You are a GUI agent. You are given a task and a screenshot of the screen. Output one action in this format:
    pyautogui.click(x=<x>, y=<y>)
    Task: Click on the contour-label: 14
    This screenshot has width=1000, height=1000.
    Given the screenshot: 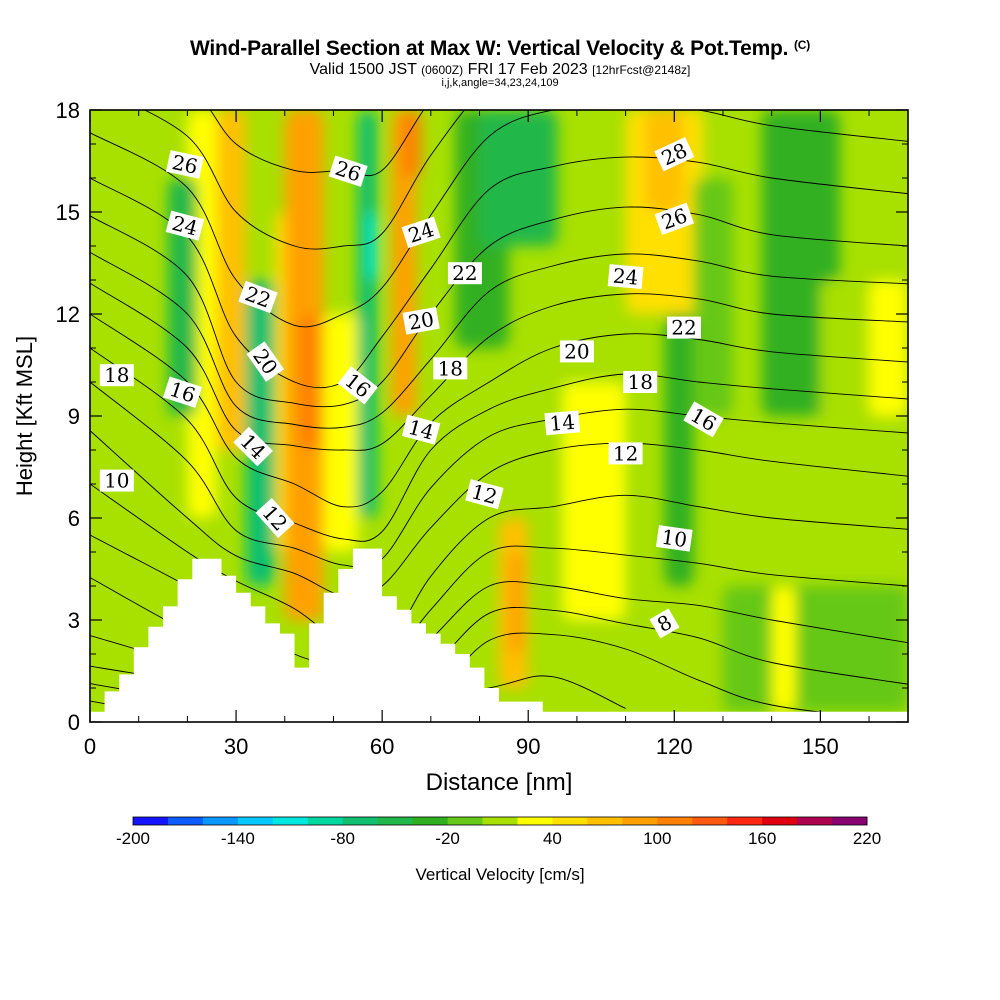 What is the action you would take?
    pyautogui.click(x=562, y=423)
    